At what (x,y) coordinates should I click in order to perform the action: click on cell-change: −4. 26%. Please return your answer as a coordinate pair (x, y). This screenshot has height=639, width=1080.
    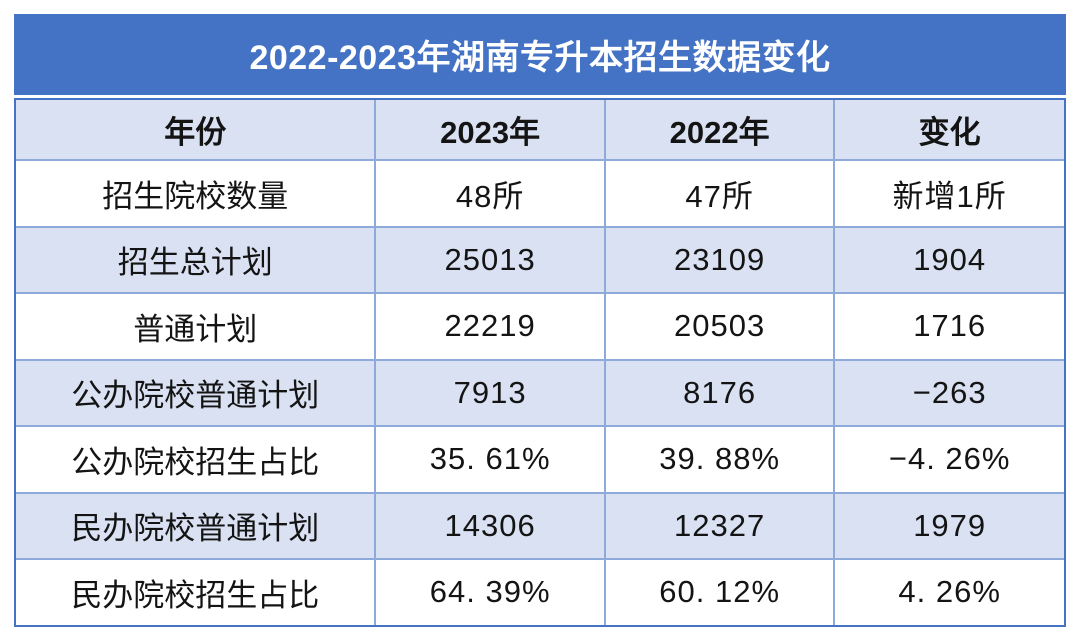
    Looking at the image, I should click on (948, 459).